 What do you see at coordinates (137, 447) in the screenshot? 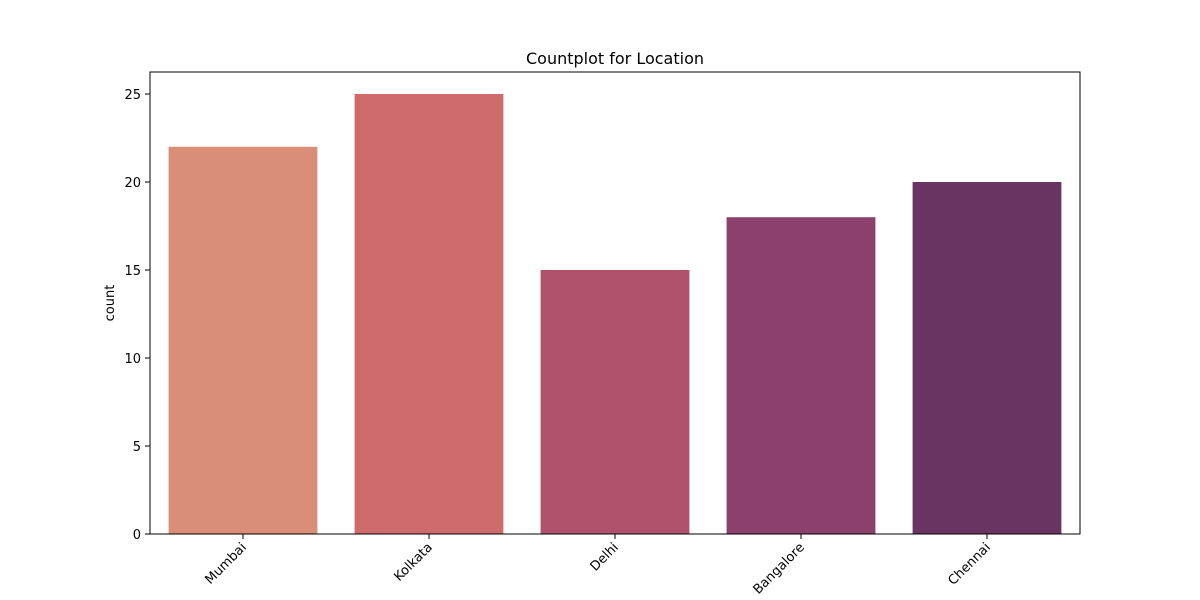
I see `y-tick-label: 5` at bounding box center [137, 447].